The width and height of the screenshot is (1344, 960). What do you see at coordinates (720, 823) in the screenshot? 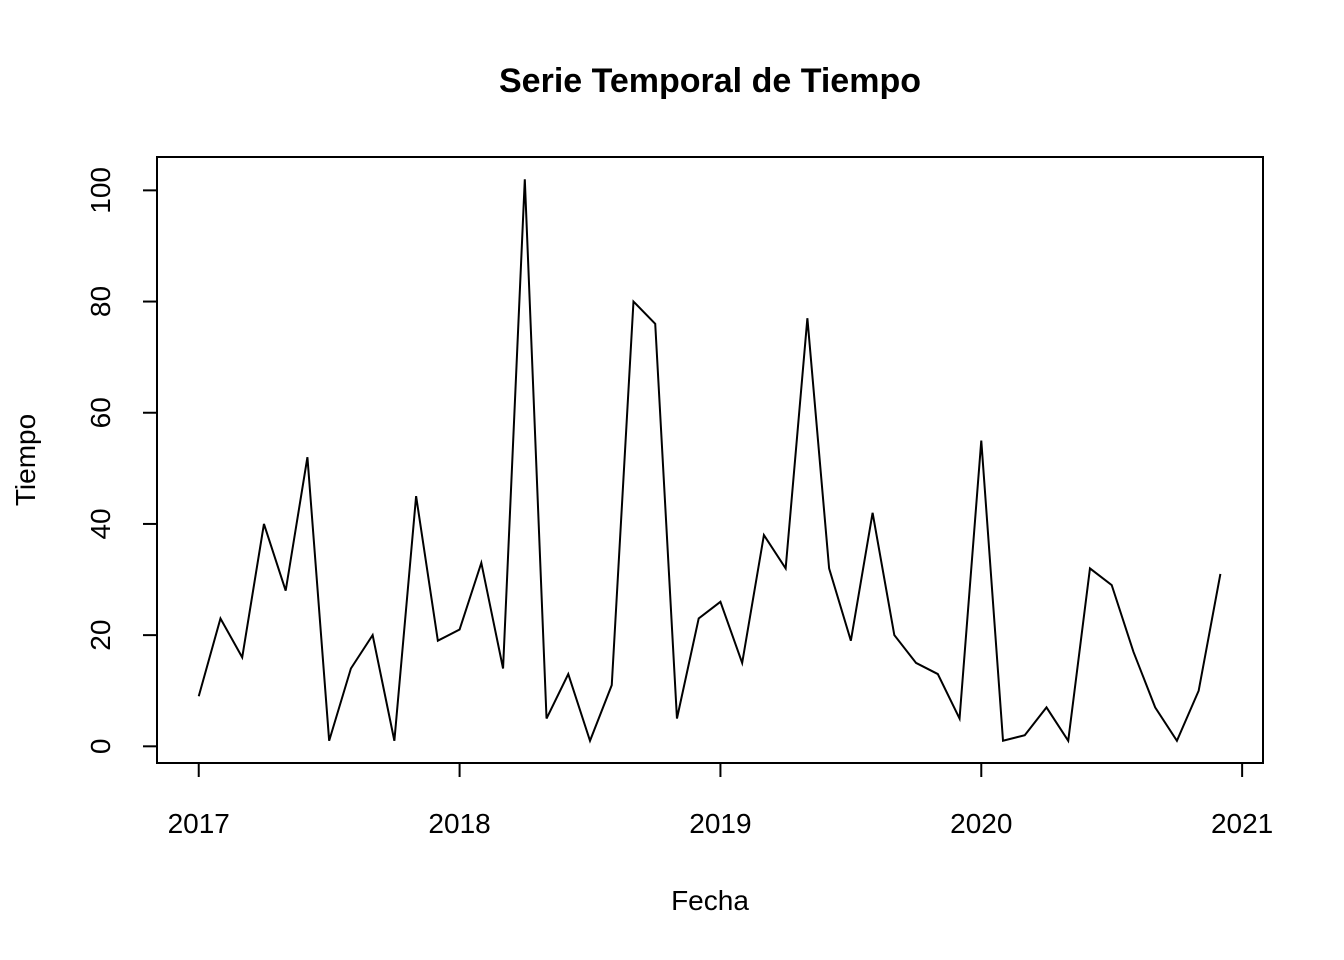
I see `x-tick-label: 2019` at bounding box center [720, 823].